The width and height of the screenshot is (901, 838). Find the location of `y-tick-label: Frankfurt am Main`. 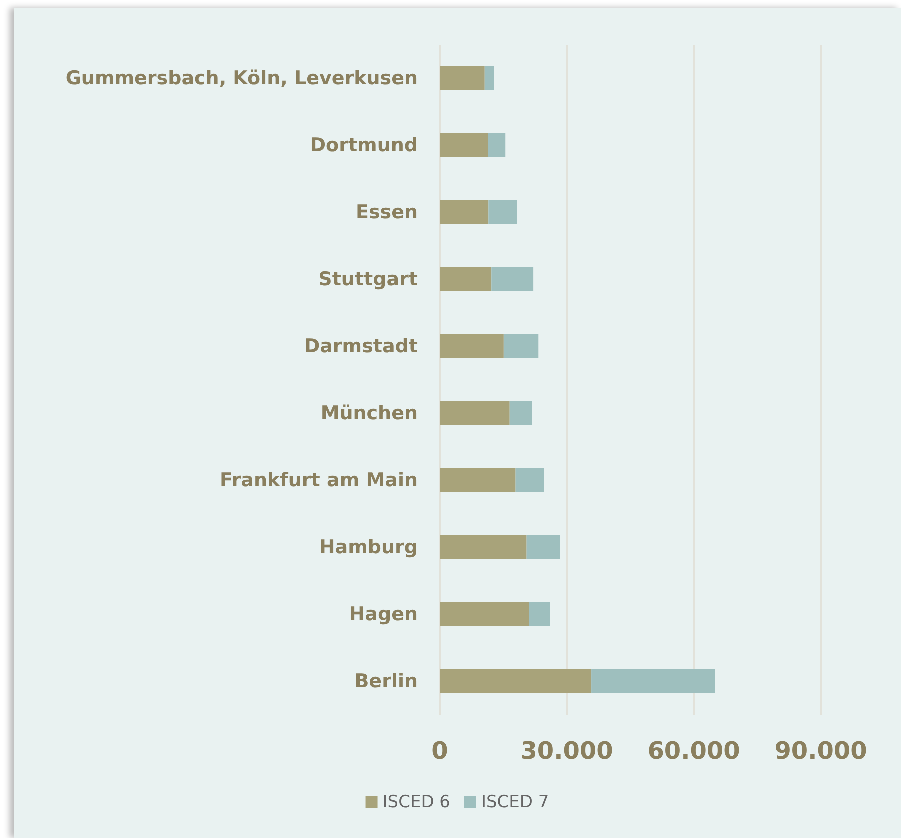

y-tick-label: Frankfurt am Main is located at coordinates (319, 481).